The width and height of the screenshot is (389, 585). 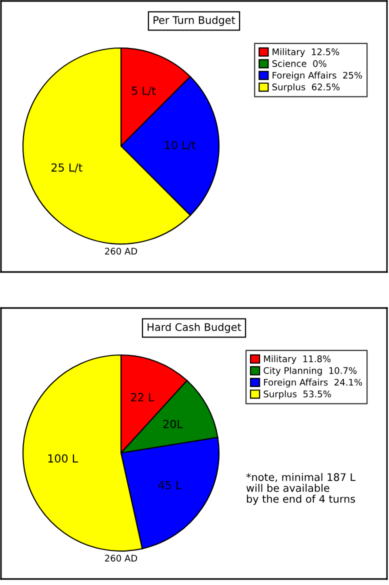 What do you see at coordinates (67, 168) in the screenshot?
I see `data-label: 25 L/t` at bounding box center [67, 168].